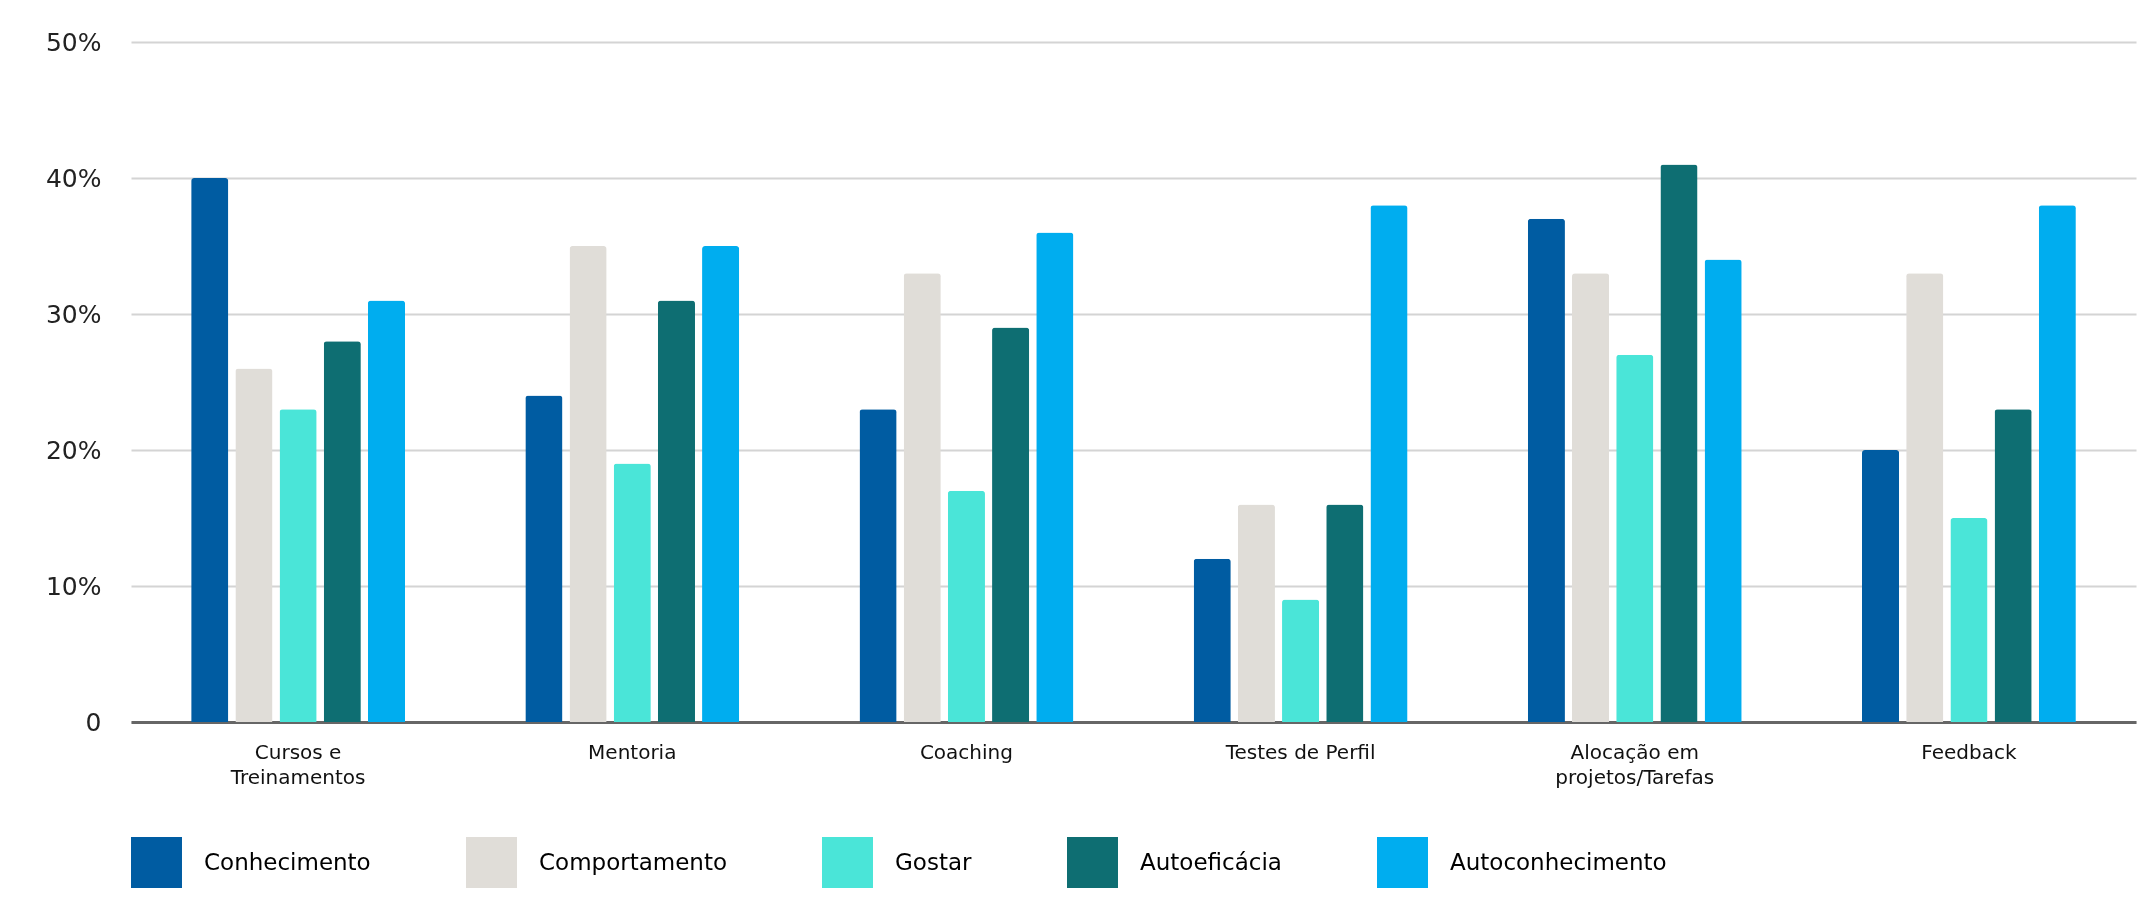 This screenshot has height=911, width=2146. Describe the element at coordinates (966, 751) in the screenshot. I see `x-tick-label: Coaching` at that location.